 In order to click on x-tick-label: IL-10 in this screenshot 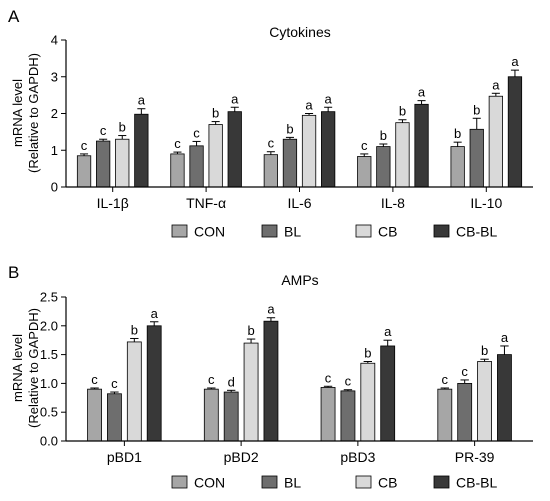, I will do `click(486, 203)`.